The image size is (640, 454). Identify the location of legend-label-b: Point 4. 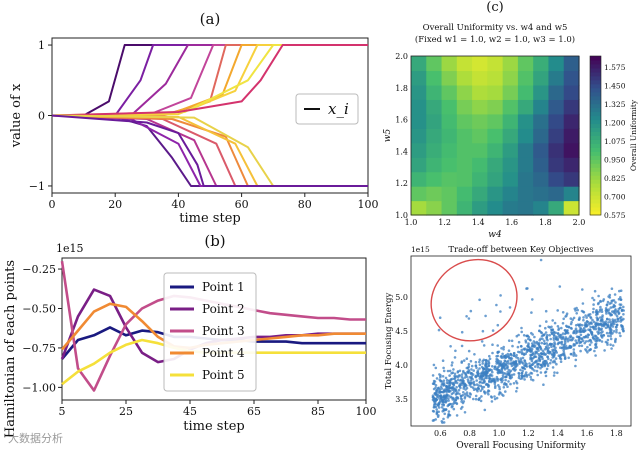
(223, 353).